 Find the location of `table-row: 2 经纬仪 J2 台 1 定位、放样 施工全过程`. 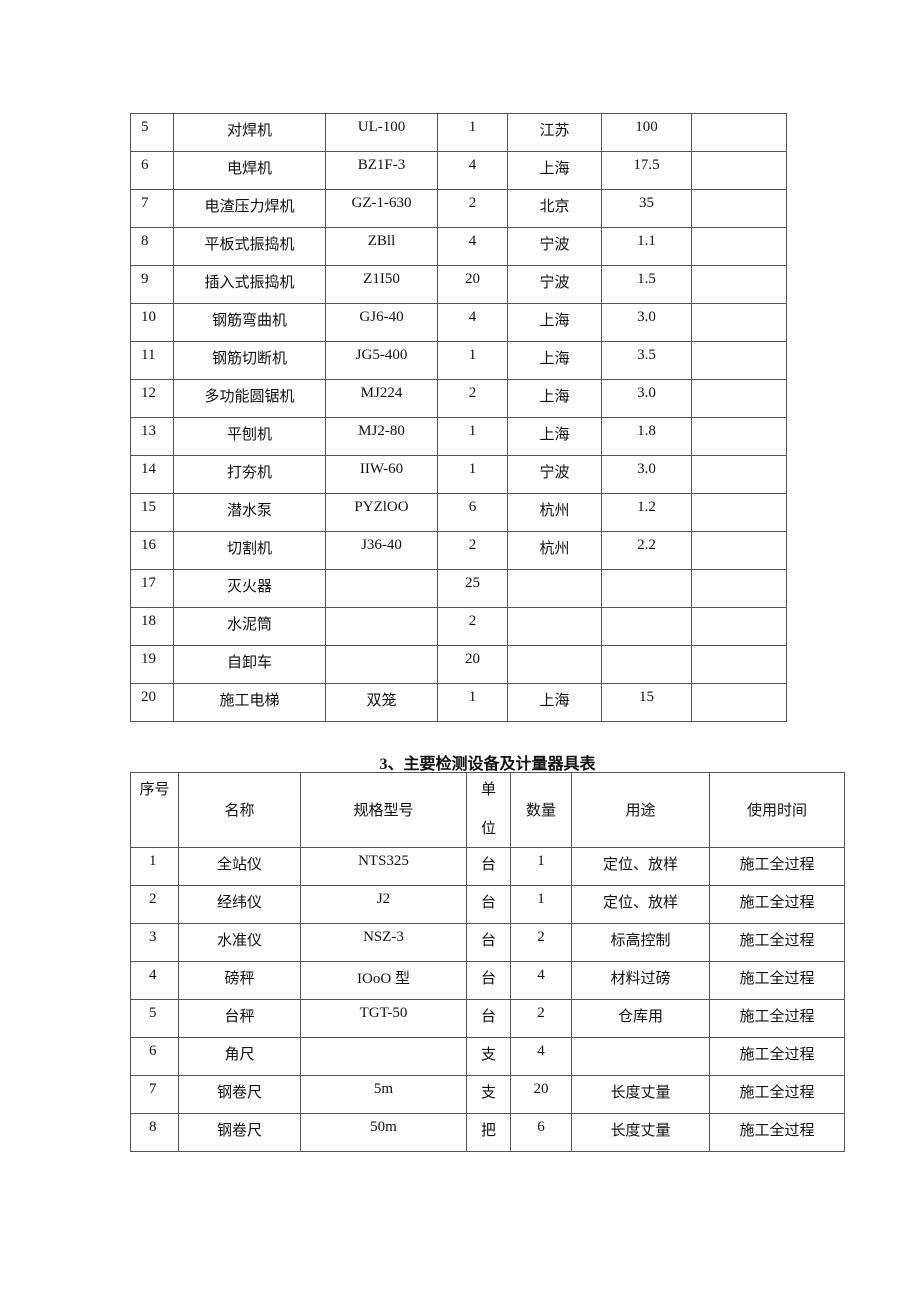

table-row: 2 经纬仪 J2 台 1 定位、放样 施工全过程 is located at coordinates (487, 904).